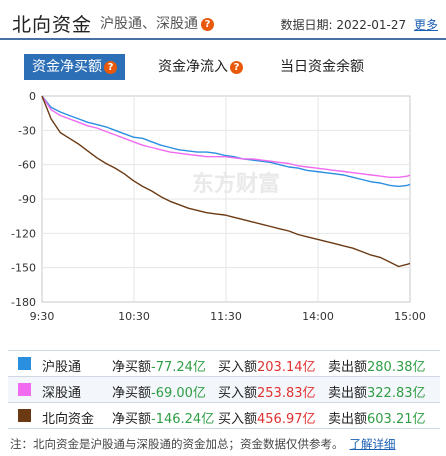  I want to click on more-link: 更多, so click(425, 25).